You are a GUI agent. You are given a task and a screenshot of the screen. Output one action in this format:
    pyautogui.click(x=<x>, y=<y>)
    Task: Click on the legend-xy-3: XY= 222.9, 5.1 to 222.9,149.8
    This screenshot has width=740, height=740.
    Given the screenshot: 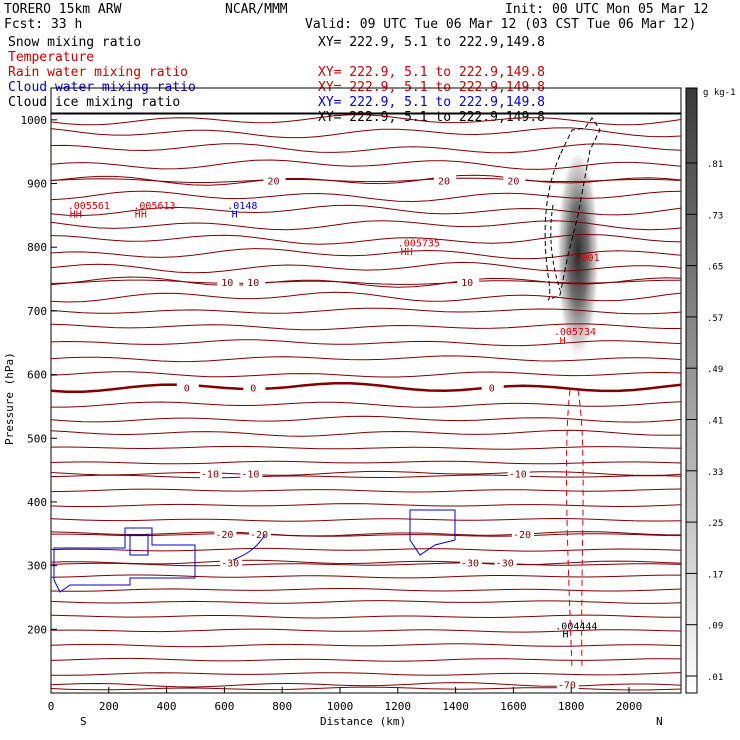 What is the action you would take?
    pyautogui.click(x=431, y=102)
    